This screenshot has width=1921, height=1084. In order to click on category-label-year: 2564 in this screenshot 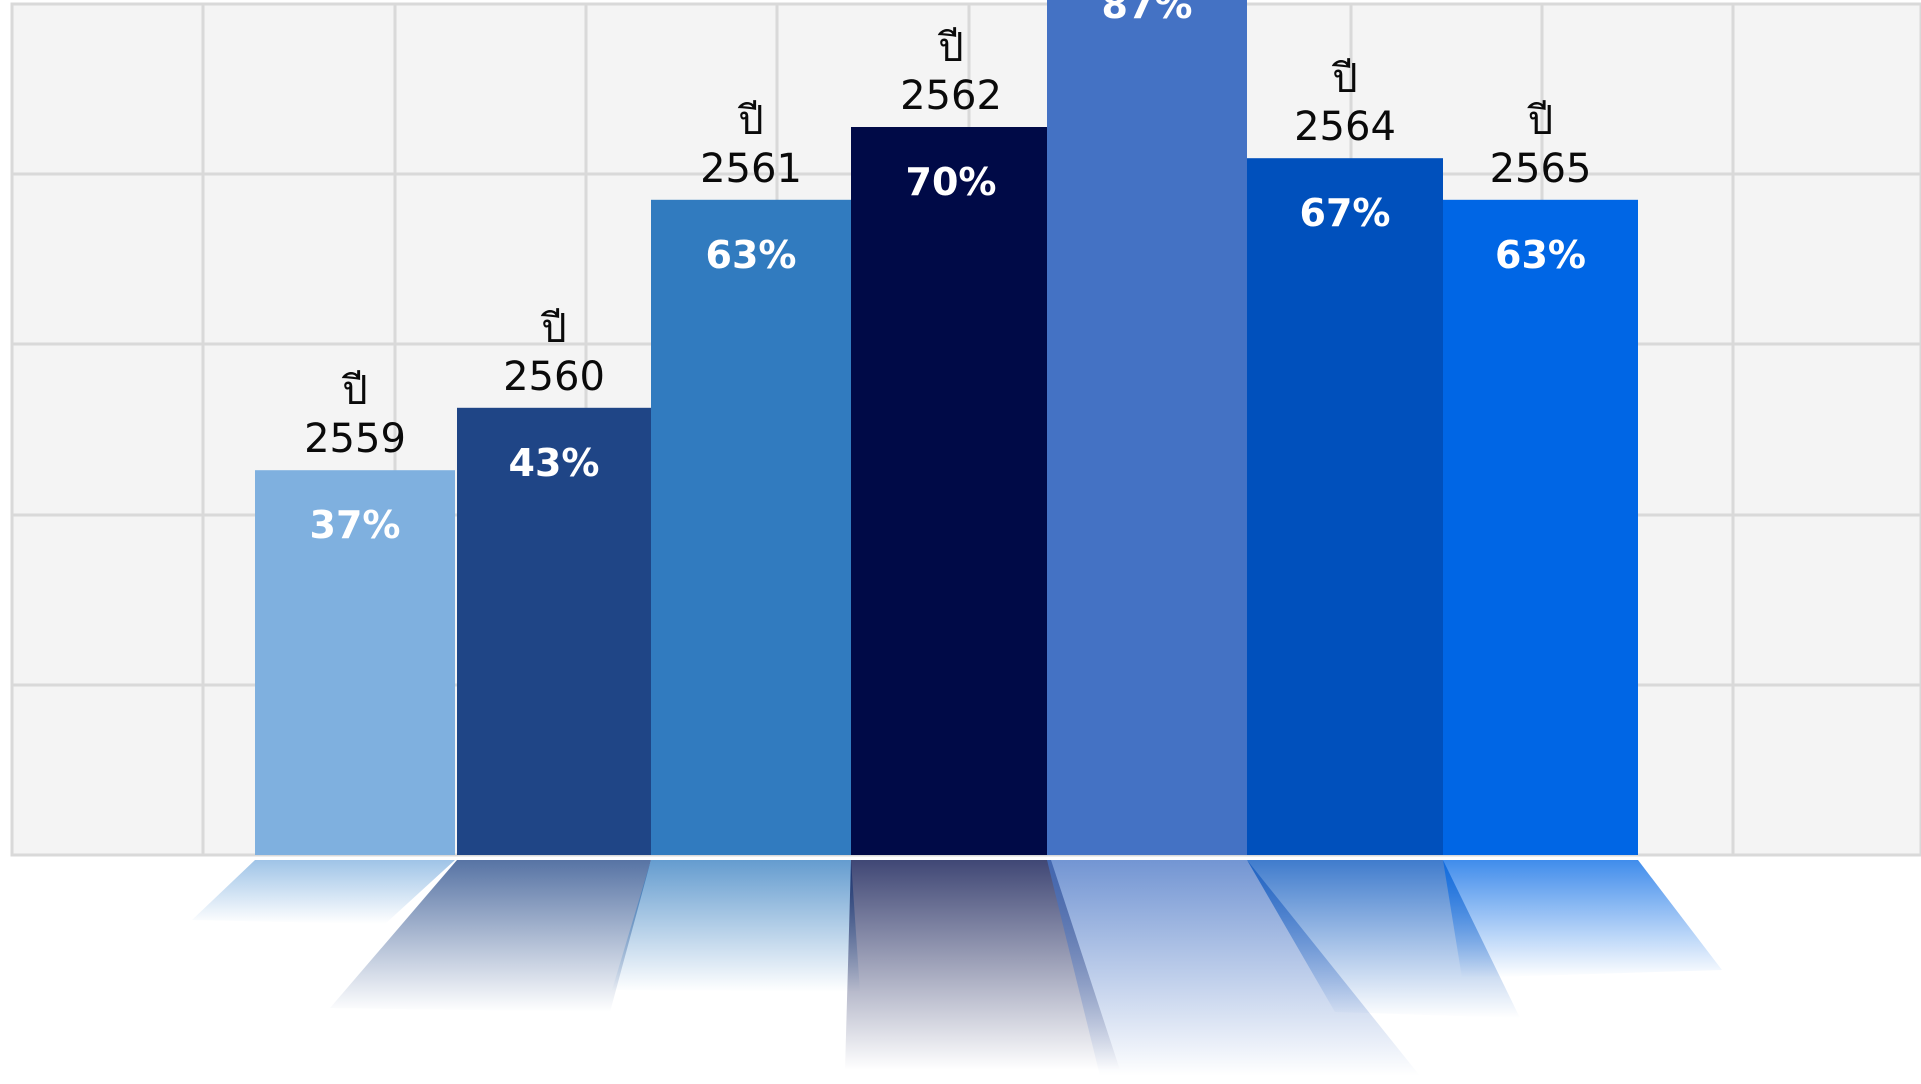, I will do `click(1345, 127)`.